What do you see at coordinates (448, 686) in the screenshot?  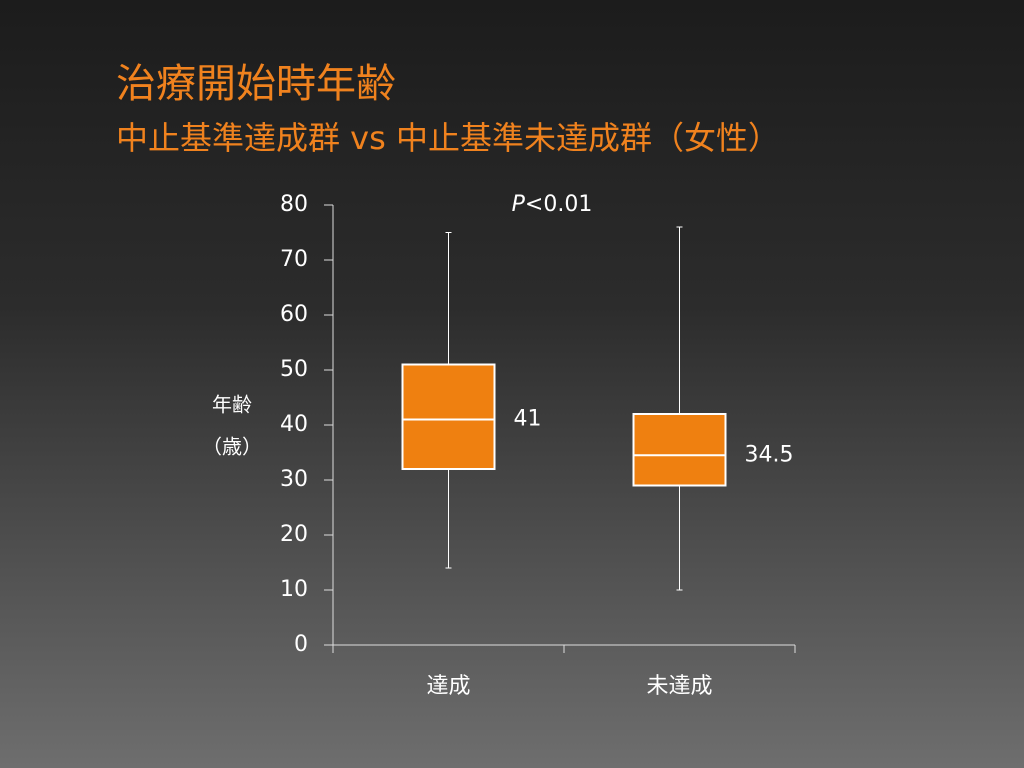 I see `x-tick-label: 達成` at bounding box center [448, 686].